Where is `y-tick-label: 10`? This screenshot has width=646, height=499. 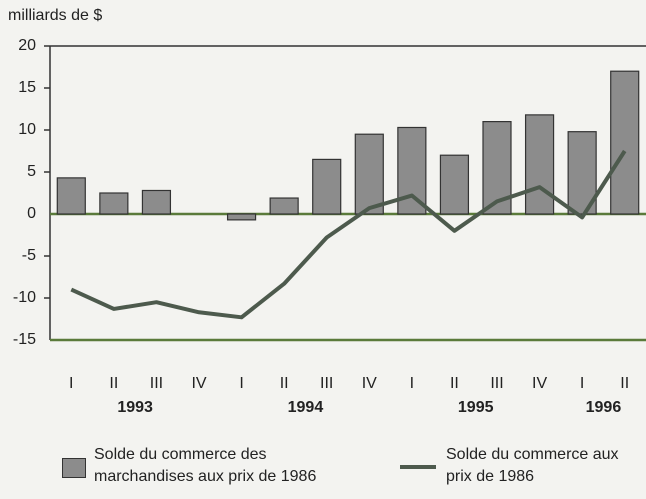 y-tick-label: 10 is located at coordinates (27, 129).